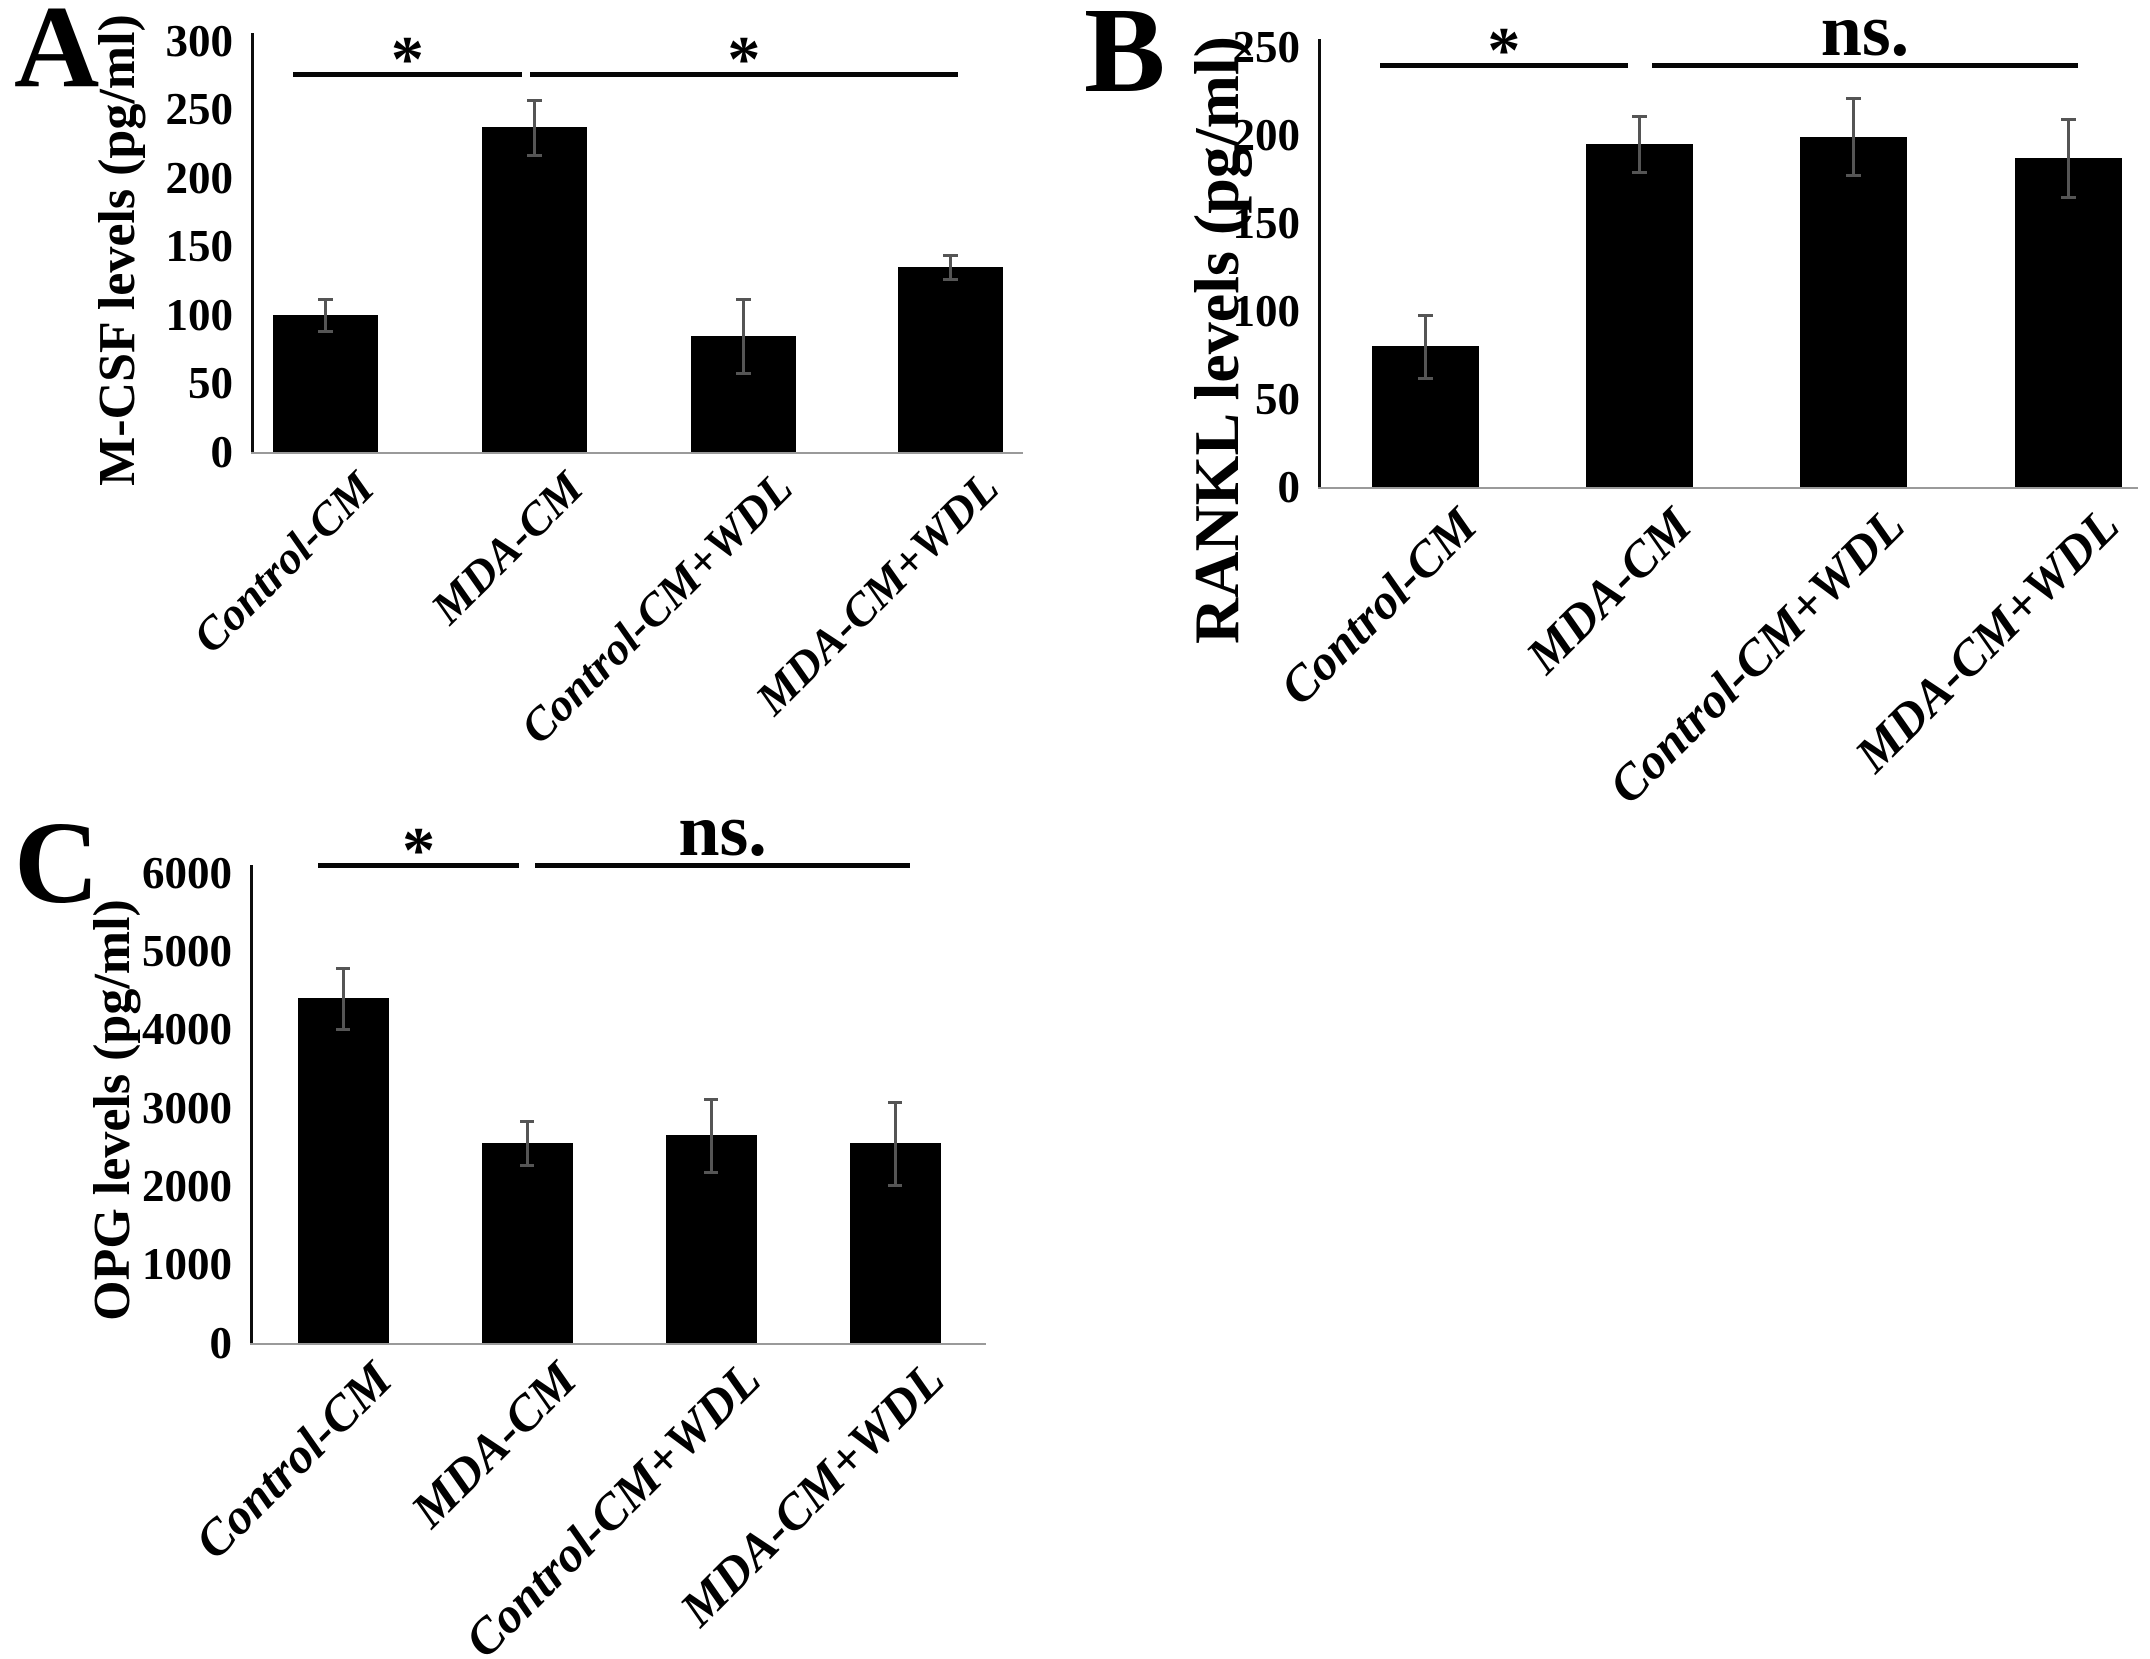 The width and height of the screenshot is (2150, 1659). What do you see at coordinates (57, 862) in the screenshot?
I see `panel-letter-c: C` at bounding box center [57, 862].